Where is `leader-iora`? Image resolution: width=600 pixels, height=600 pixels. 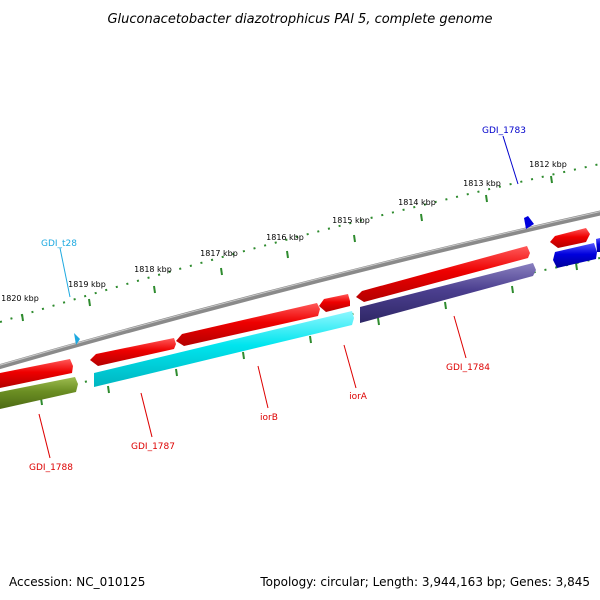 leader-iora is located at coordinates (350, 366).